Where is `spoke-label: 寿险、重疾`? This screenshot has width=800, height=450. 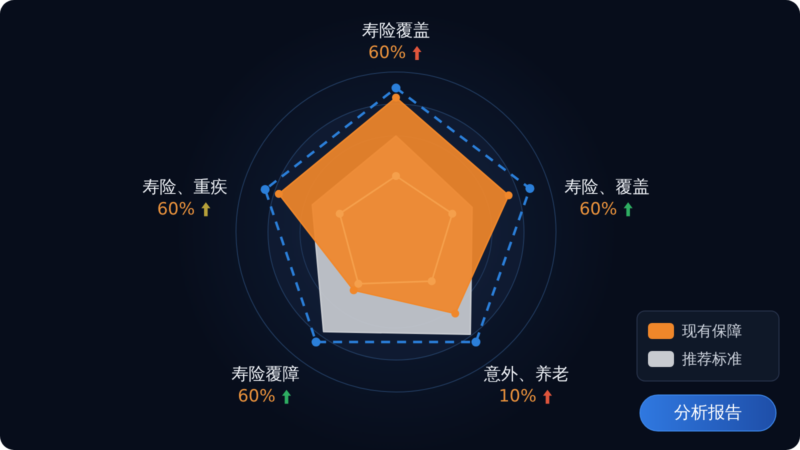
spoke-label: 寿险、重疾 is located at coordinates (185, 187).